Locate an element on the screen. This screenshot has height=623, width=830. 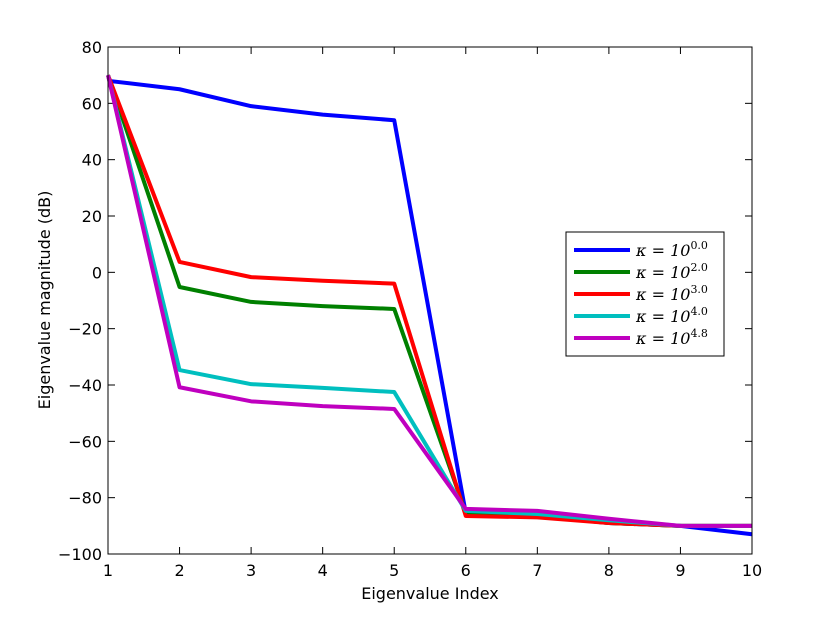
y-axis-label: Eigenvalue magnitude (dB) is located at coordinates (44, 300).